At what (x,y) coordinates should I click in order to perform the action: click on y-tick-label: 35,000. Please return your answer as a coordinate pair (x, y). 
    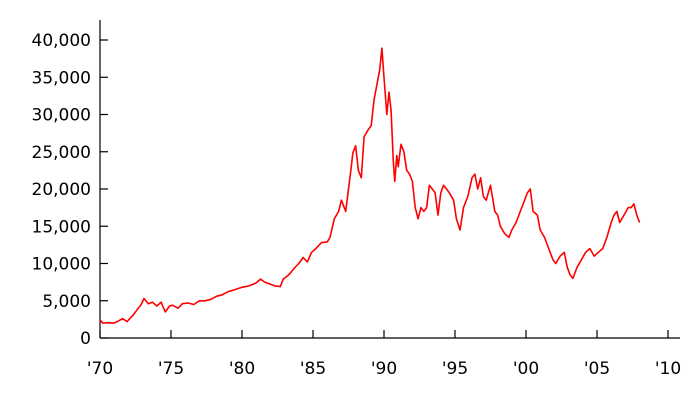
    Looking at the image, I should click on (61, 78).